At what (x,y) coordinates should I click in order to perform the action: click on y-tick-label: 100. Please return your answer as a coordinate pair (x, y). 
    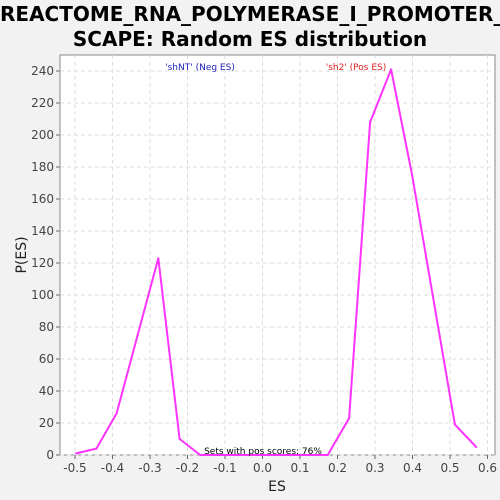
    Looking at the image, I should click on (42, 295).